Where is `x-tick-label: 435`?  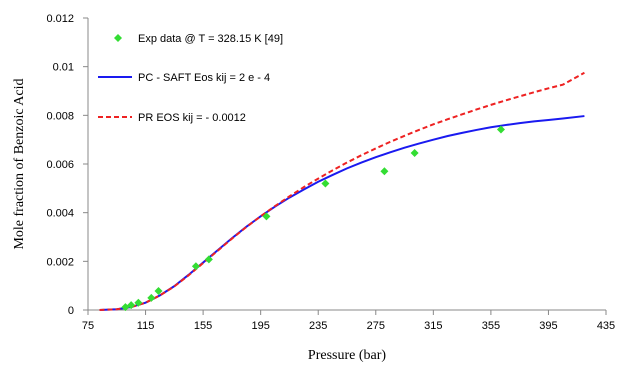
x-tick-label: 435 is located at coordinates (606, 326).